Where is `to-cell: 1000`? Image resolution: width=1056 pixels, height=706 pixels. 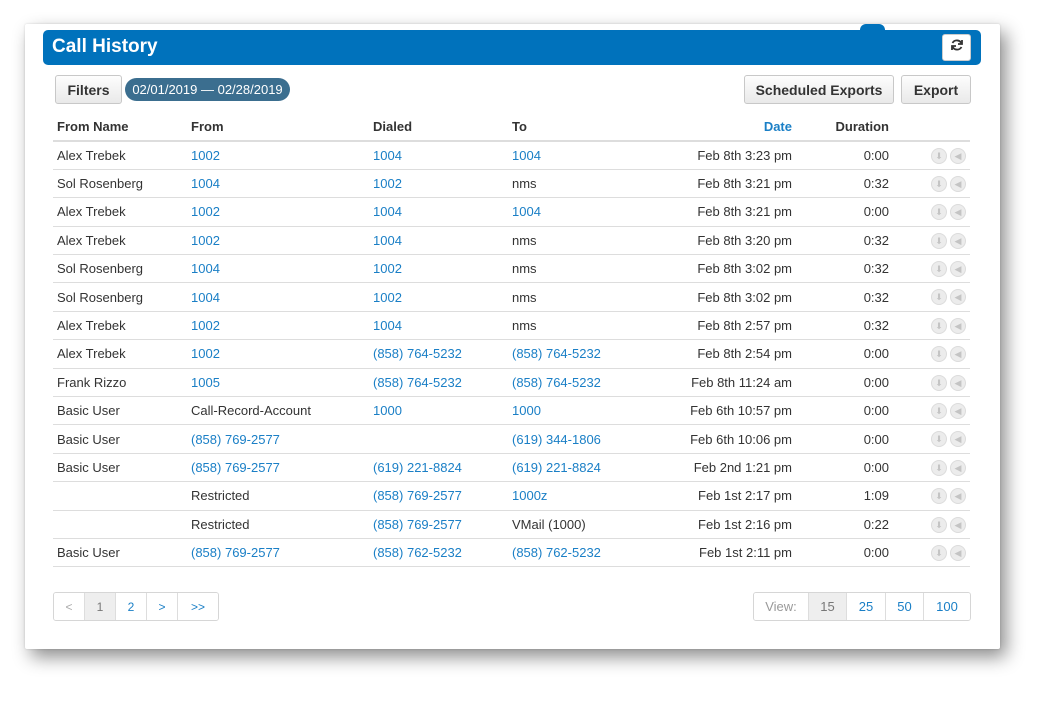
to-cell: 1000 is located at coordinates (585, 411).